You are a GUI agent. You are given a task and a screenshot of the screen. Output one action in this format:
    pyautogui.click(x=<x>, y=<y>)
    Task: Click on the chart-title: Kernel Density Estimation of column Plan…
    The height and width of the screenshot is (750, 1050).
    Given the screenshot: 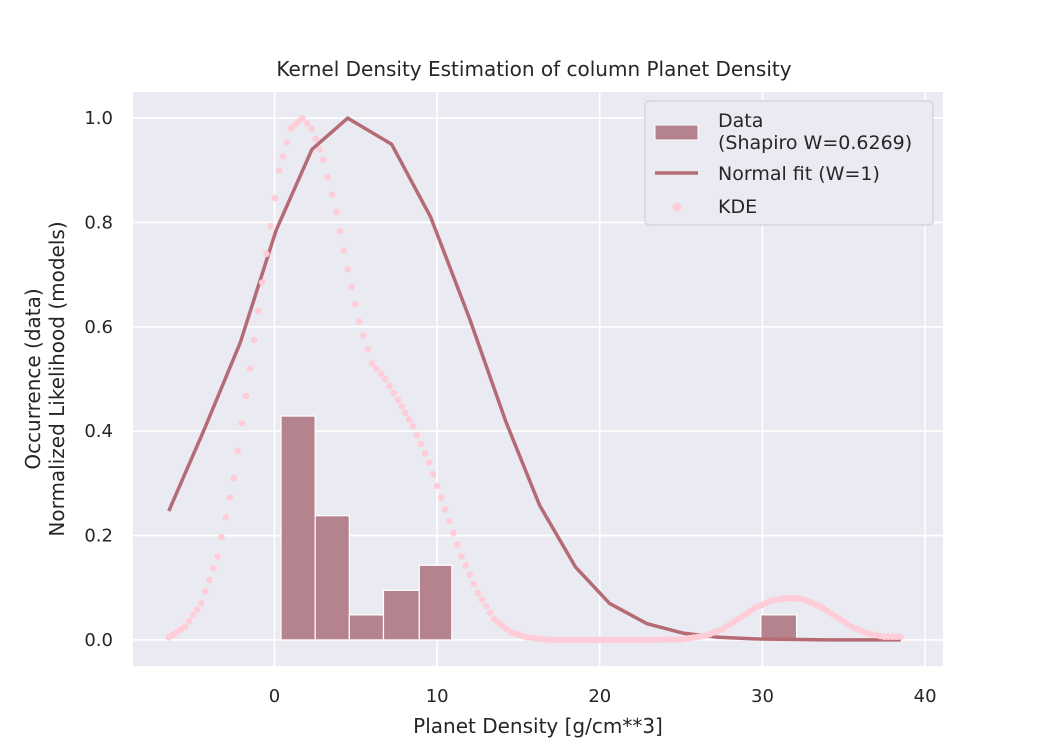 What is the action you would take?
    pyautogui.click(x=533, y=69)
    